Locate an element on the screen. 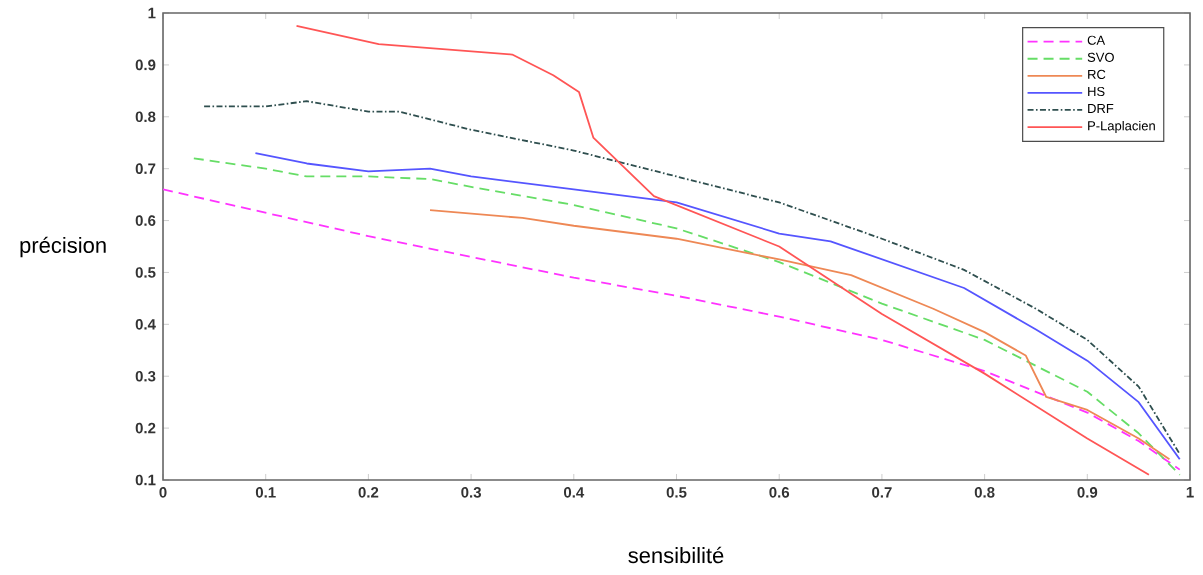 The image size is (1203, 575). x-tick-label: 0.7 is located at coordinates (882, 492).